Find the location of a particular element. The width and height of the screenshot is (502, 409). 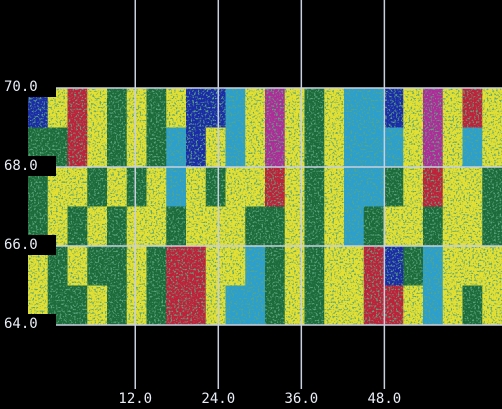

x-tick-label: 36.0 is located at coordinates (301, 399).